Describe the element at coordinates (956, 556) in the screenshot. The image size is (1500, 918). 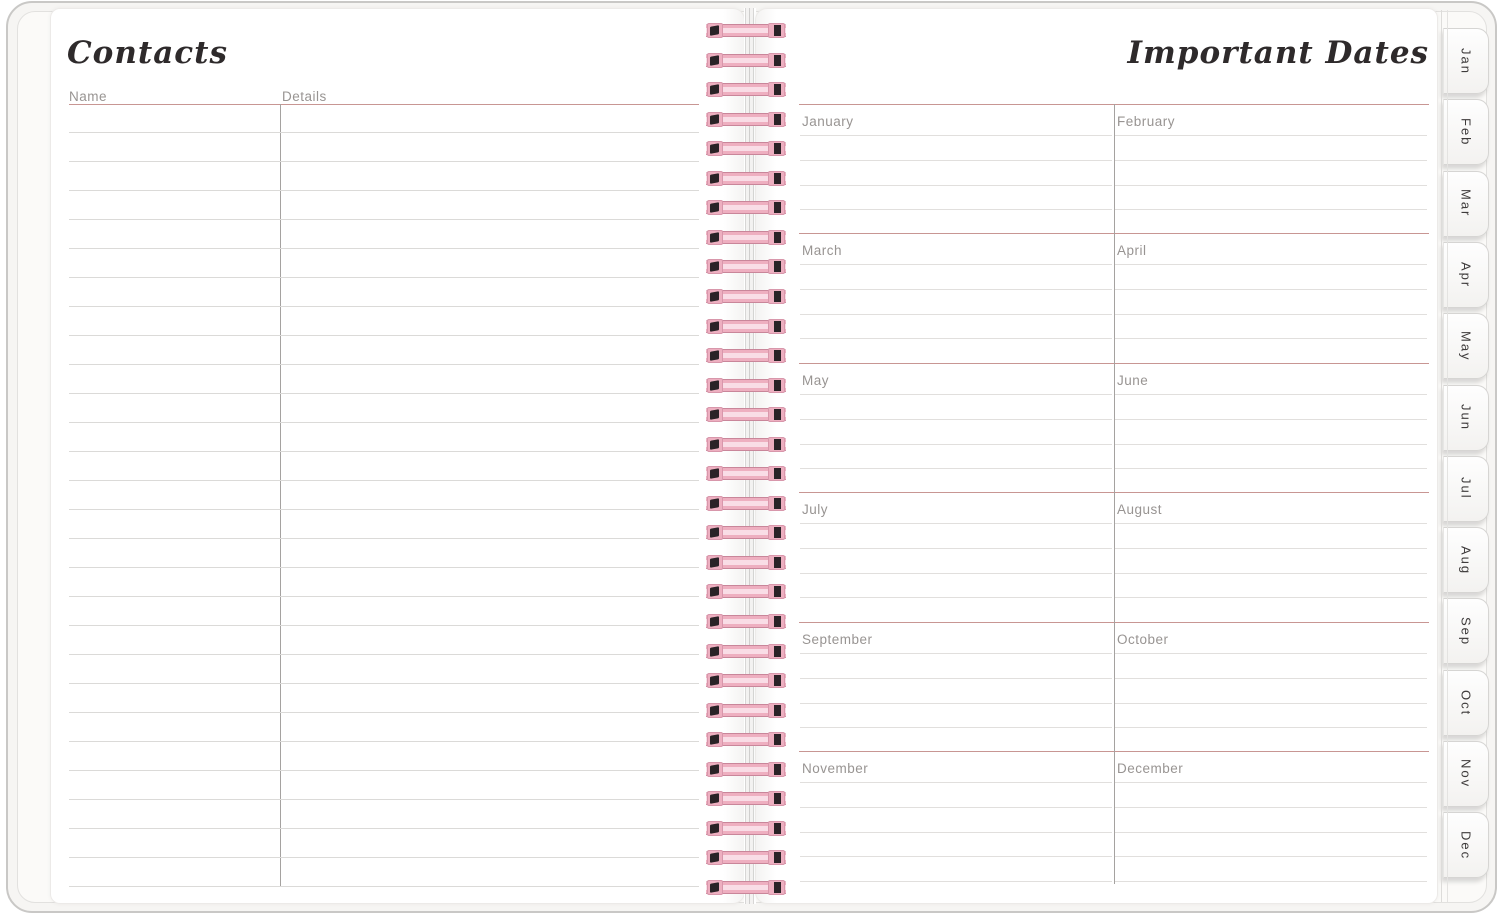
I see `month-cell-july: July` at that location.